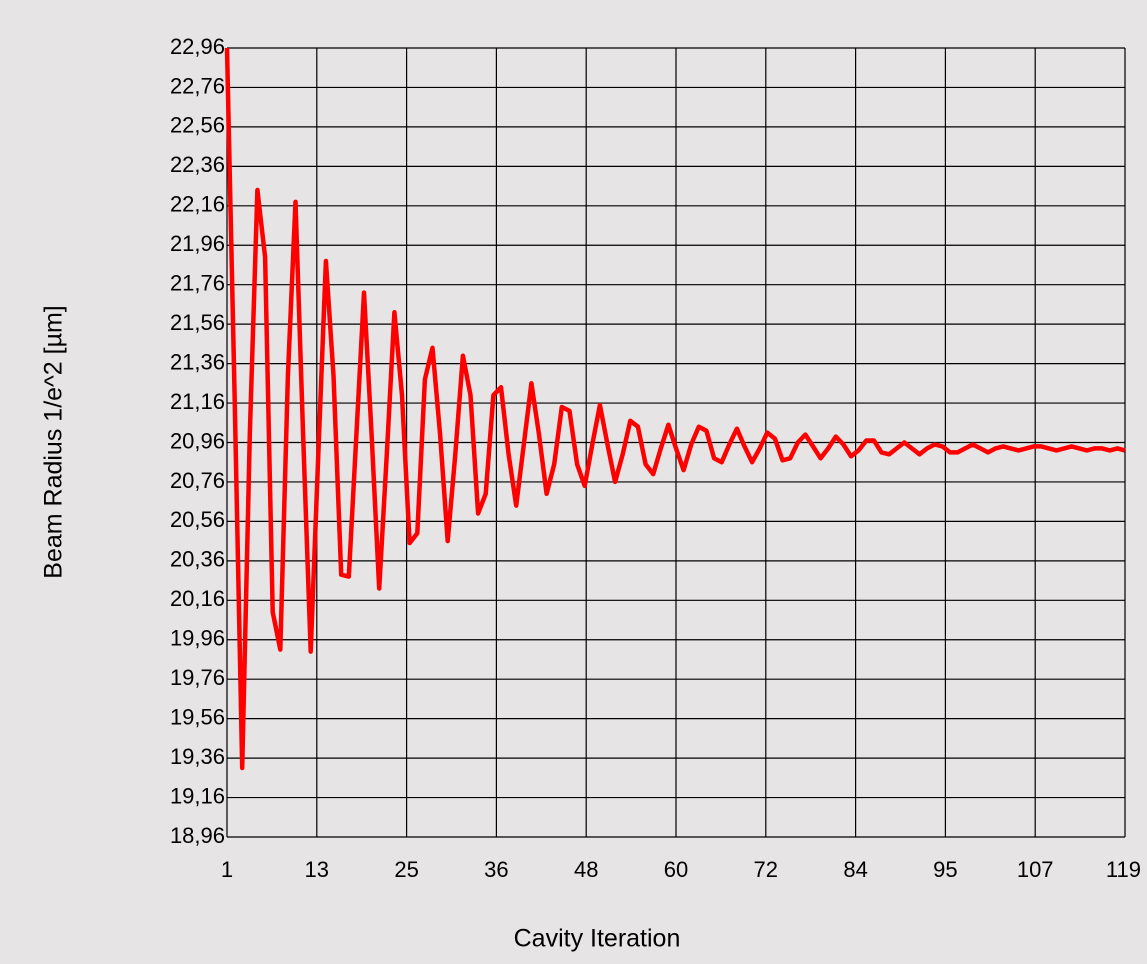 Image resolution: width=1147 pixels, height=964 pixels. What do you see at coordinates (54, 441) in the screenshot?
I see `y-axis-label: Beam Radius 1/e^2 [µm]` at bounding box center [54, 441].